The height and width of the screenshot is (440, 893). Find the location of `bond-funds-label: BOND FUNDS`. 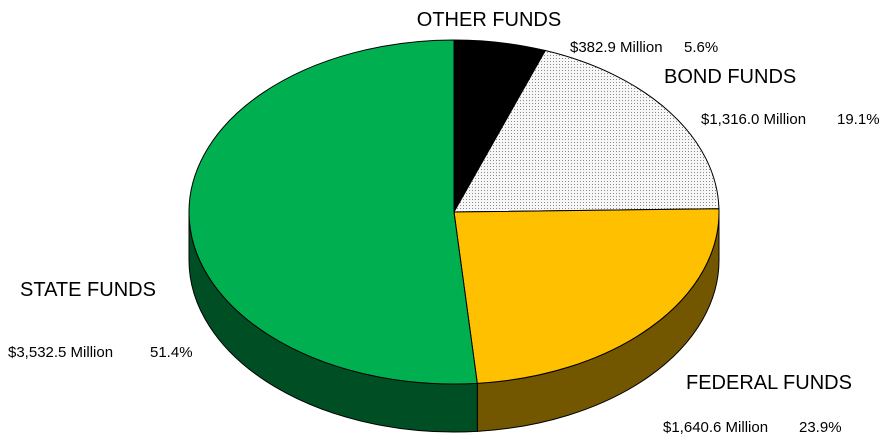

bond-funds-label: BOND FUNDS is located at coordinates (730, 77).